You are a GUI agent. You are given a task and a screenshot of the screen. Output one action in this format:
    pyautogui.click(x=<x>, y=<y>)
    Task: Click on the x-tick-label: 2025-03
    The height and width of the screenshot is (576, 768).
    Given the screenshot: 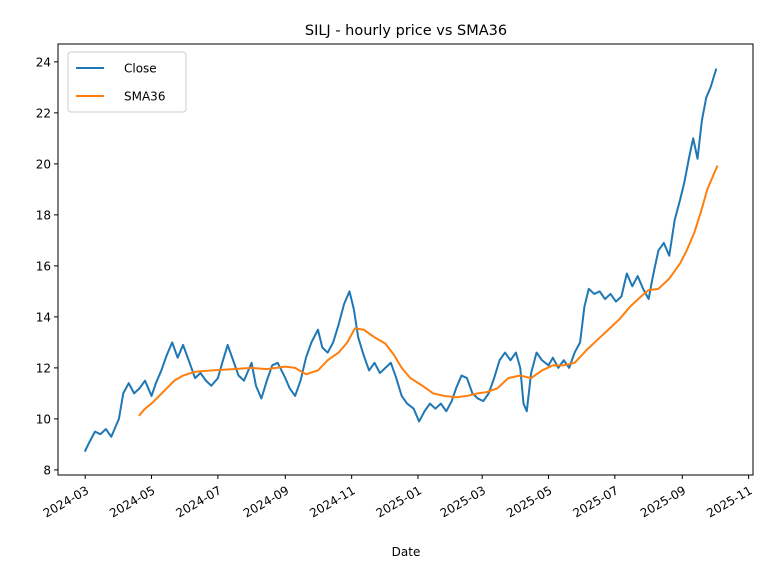 What is the action you would take?
    pyautogui.click(x=463, y=501)
    